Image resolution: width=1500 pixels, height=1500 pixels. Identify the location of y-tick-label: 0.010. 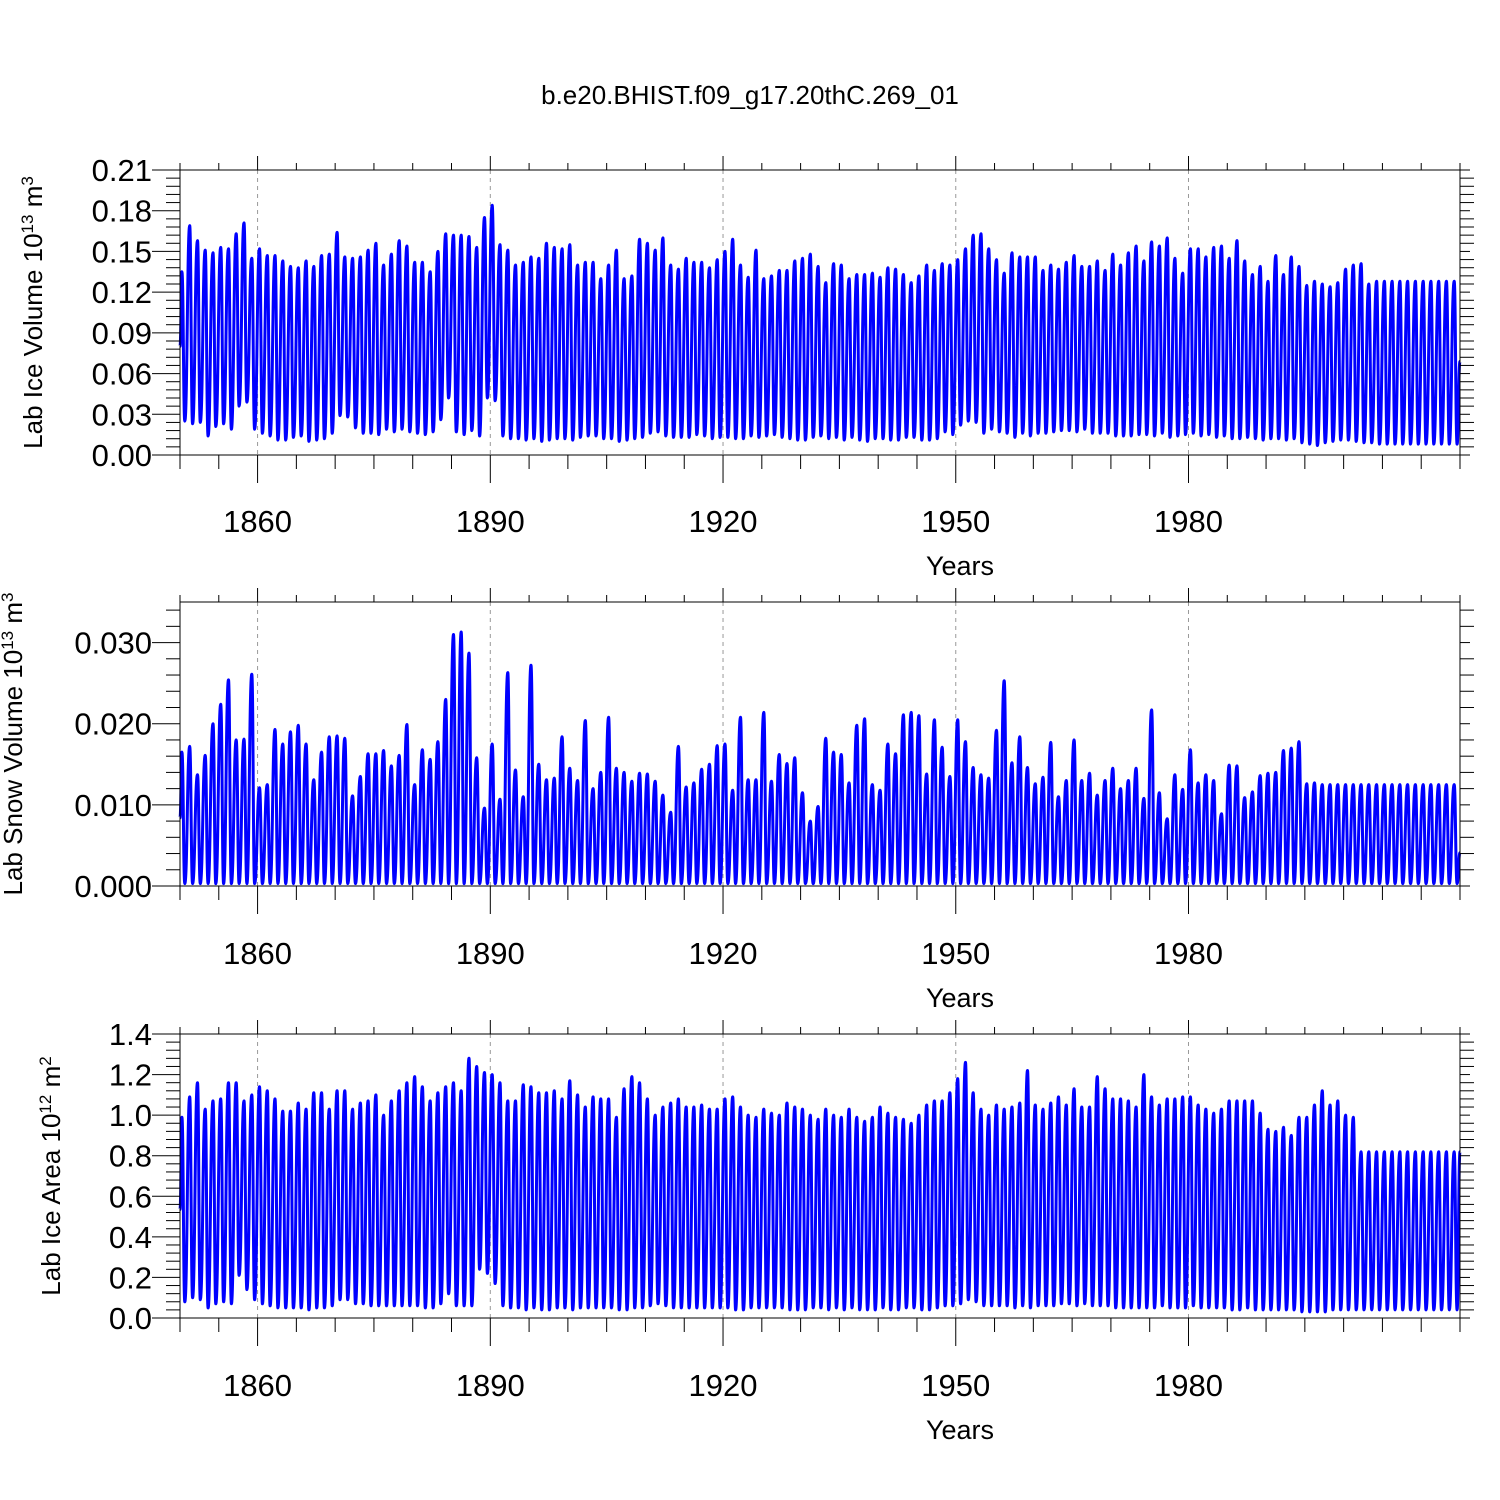
(113, 805).